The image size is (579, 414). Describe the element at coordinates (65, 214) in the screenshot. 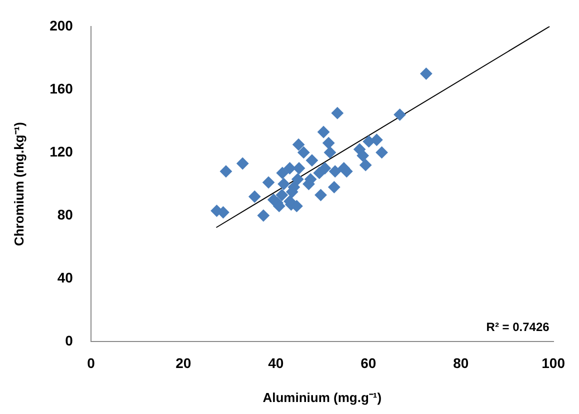

I see `y-tick-label: 80` at that location.